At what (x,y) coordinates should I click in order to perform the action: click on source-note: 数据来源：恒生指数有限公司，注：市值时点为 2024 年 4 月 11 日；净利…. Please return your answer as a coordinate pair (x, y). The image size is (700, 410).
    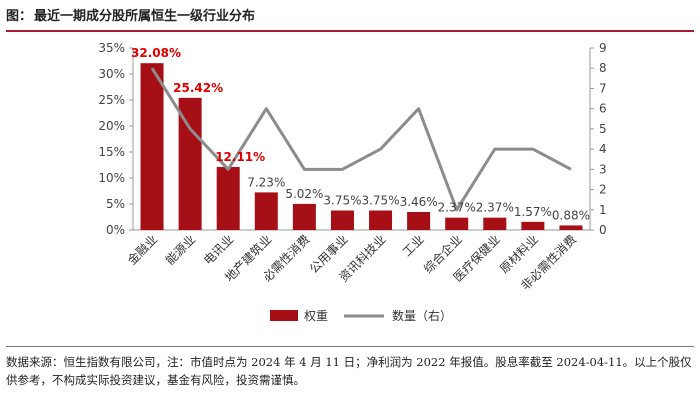
    Looking at the image, I should click on (350, 376).